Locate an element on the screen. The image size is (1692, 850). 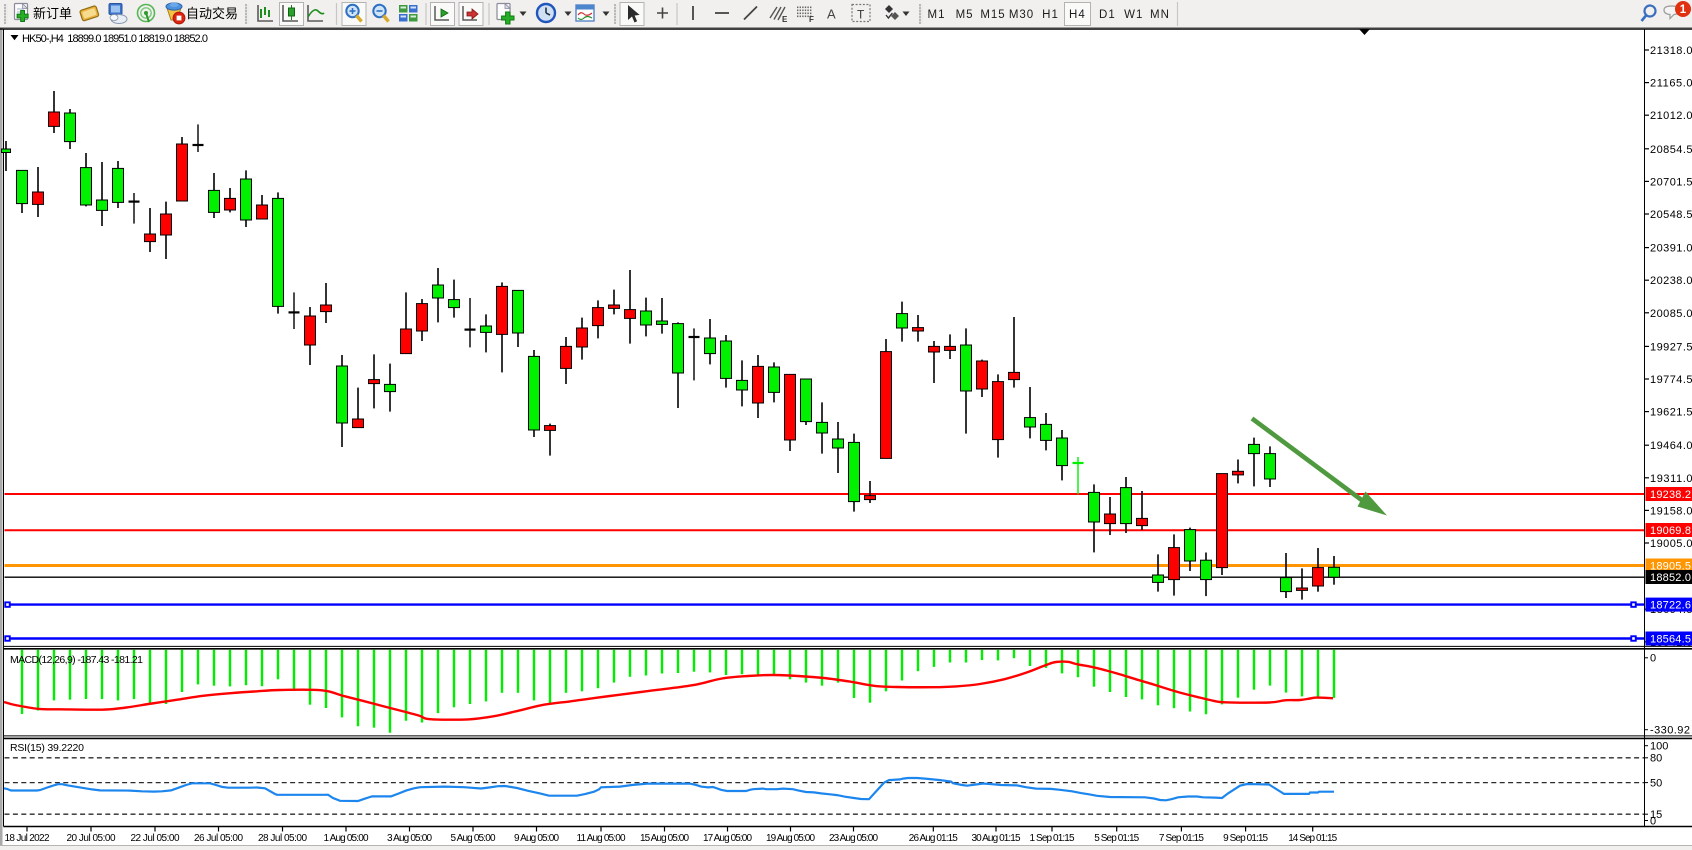
svg-text: E is located at coordinates (785, 19).